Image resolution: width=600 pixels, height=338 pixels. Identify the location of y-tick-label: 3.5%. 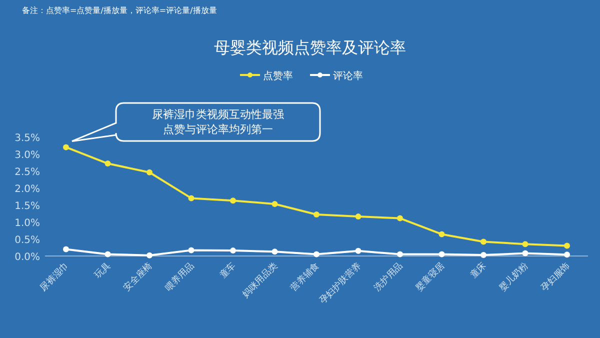
(27, 138).